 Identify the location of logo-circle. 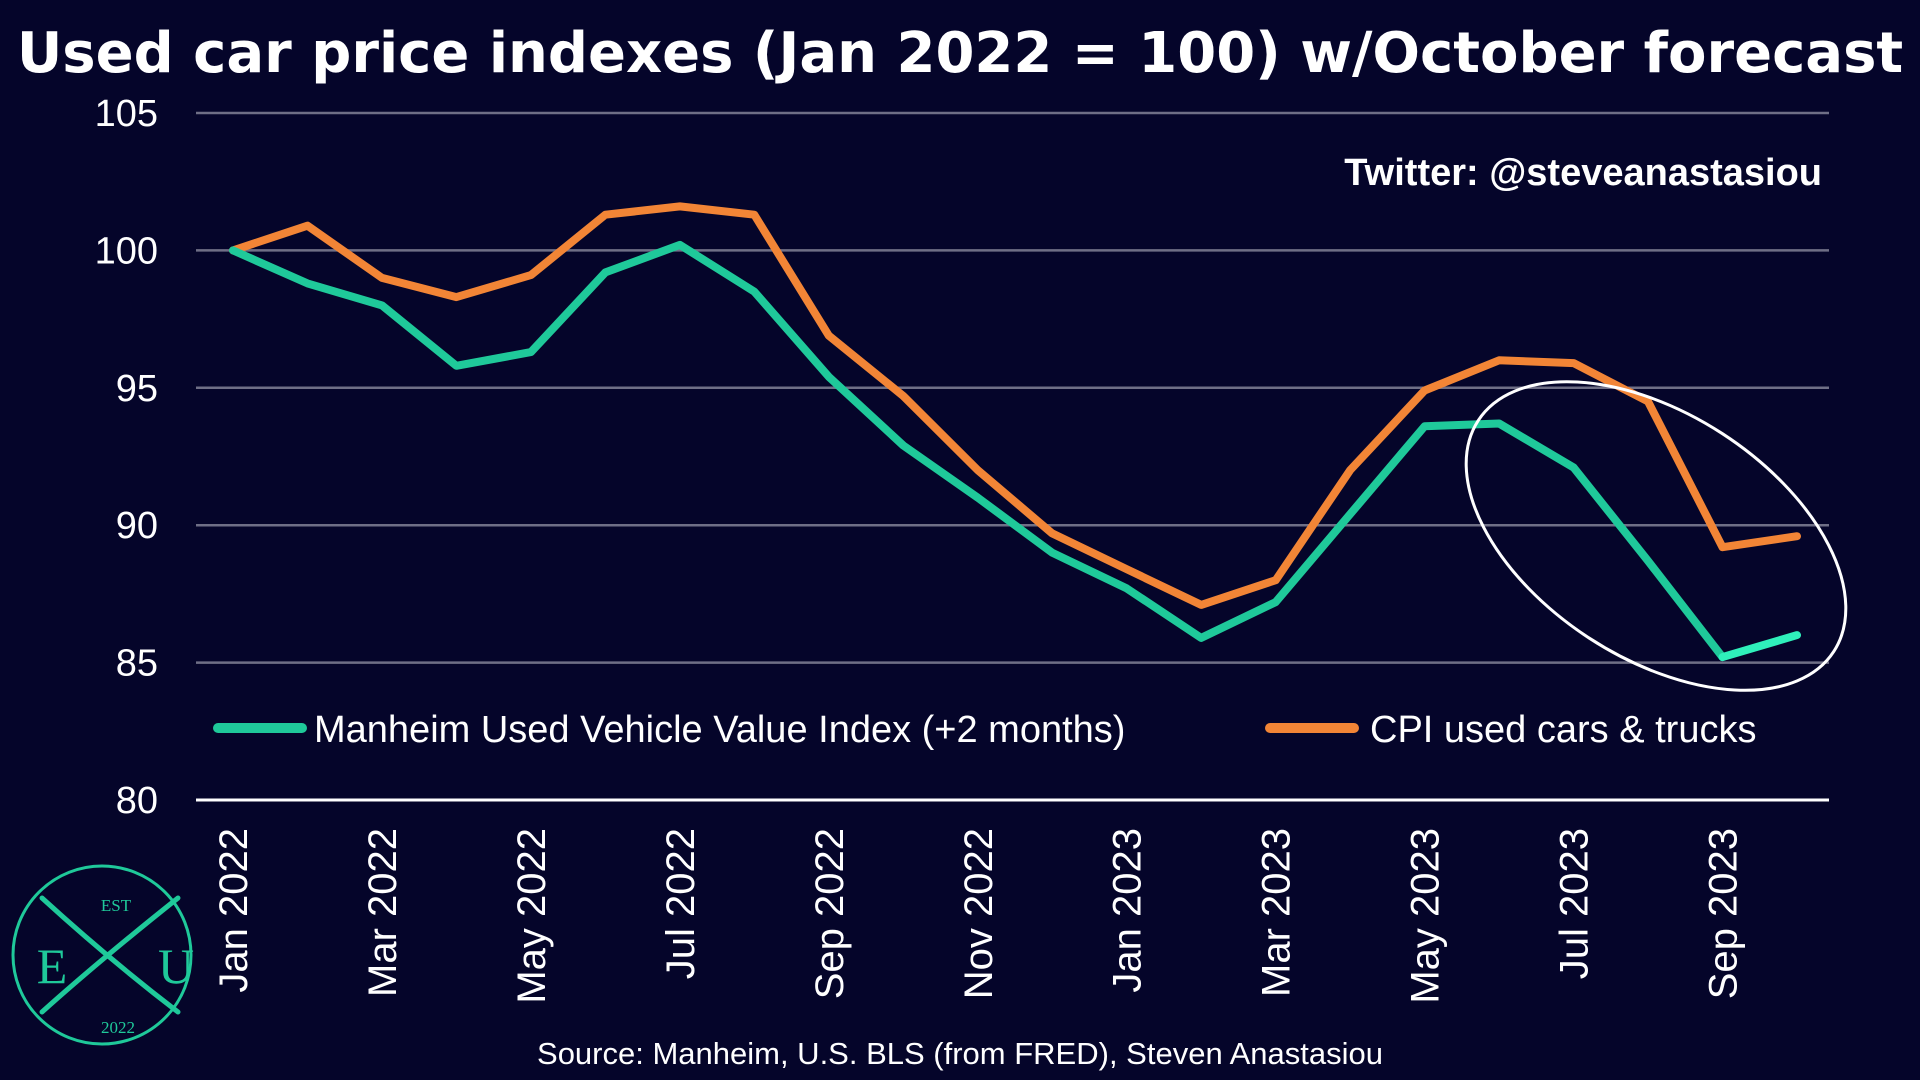
(102, 955).